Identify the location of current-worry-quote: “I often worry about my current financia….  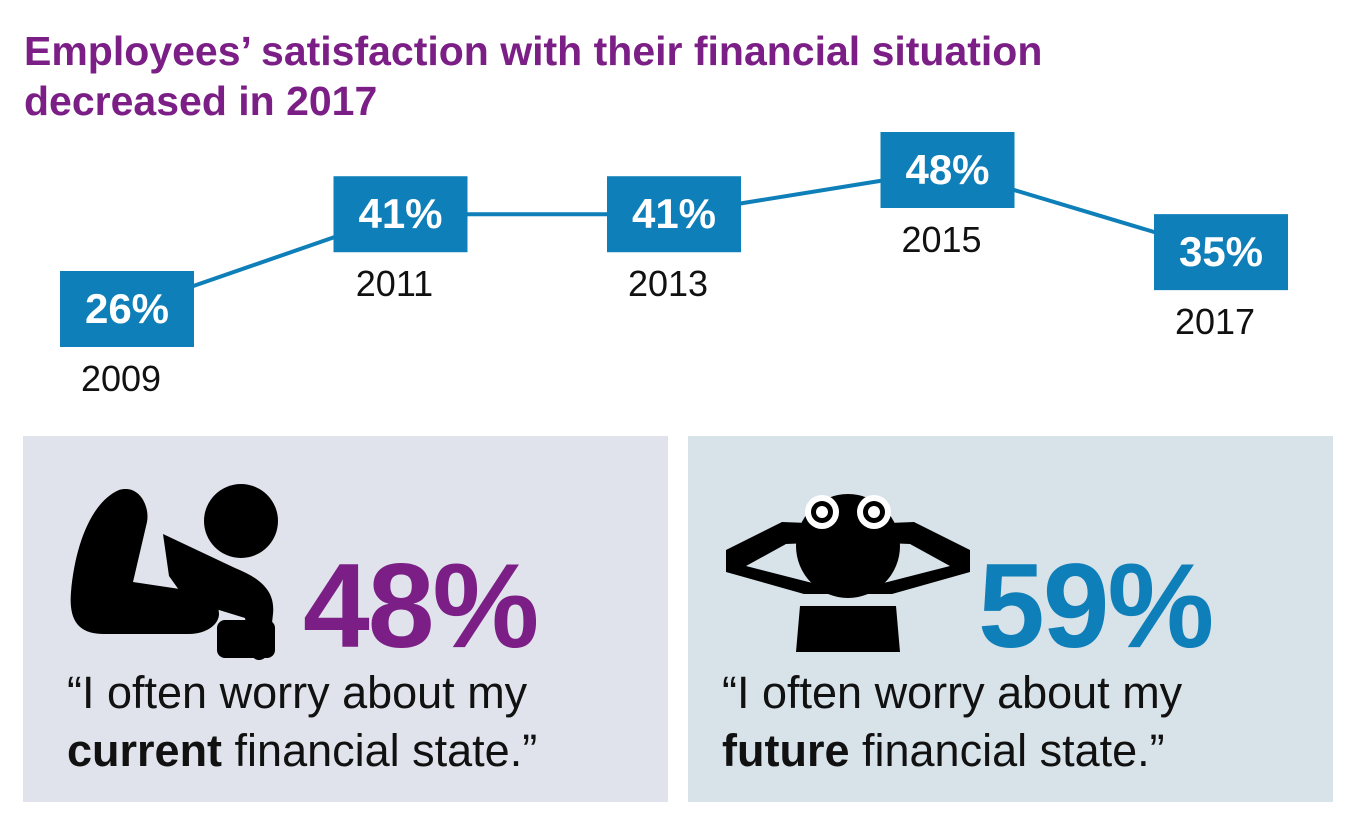
(362, 722).